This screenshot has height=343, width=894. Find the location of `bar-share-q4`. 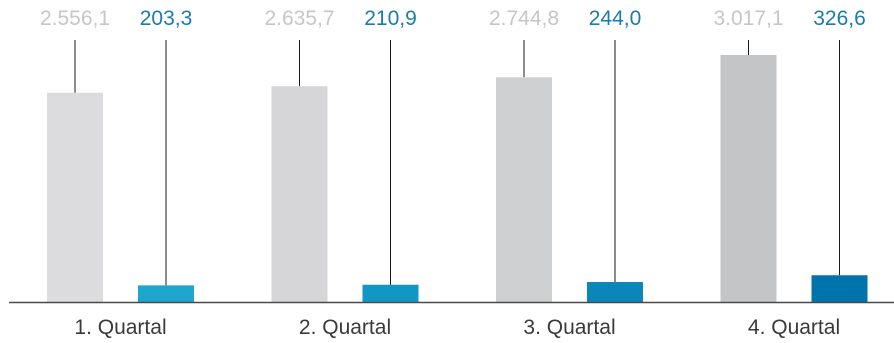

bar-share-q4 is located at coordinates (839, 288).